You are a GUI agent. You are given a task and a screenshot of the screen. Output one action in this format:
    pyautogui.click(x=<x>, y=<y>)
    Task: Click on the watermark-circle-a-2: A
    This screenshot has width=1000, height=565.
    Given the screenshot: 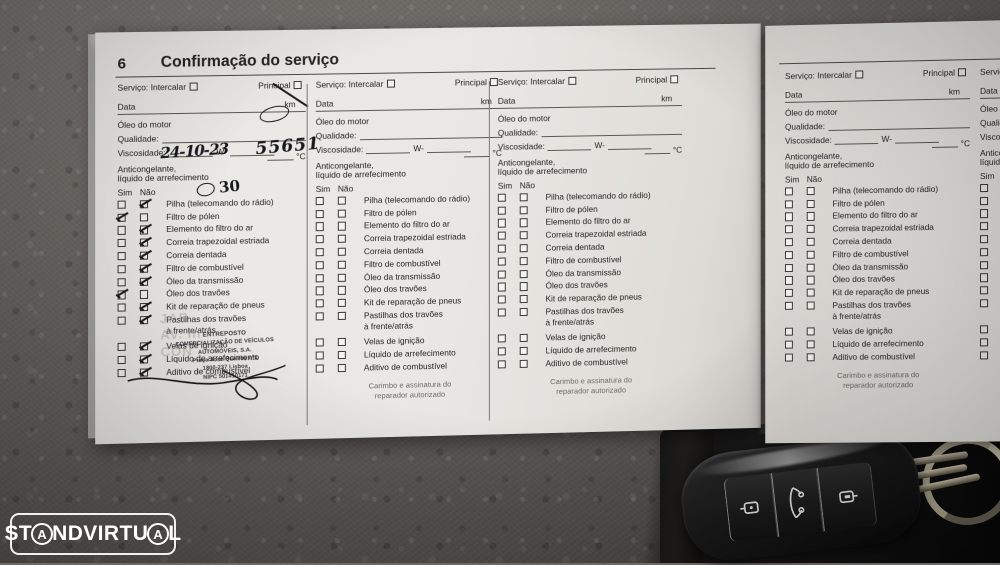 What is the action you would take?
    pyautogui.click(x=158, y=534)
    